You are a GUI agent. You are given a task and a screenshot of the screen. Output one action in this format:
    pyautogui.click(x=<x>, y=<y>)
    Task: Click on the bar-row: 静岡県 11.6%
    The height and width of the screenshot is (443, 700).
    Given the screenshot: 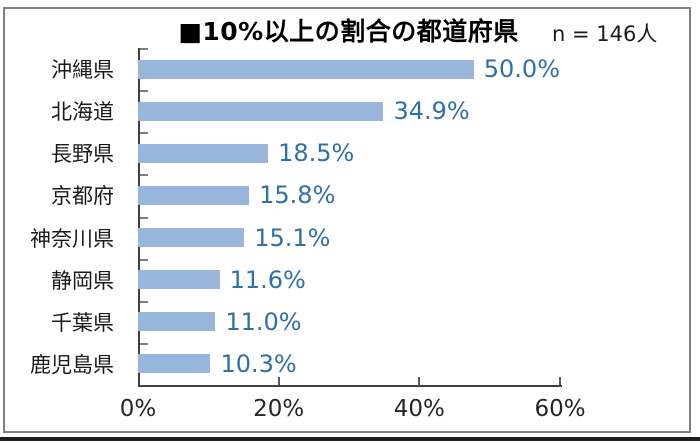 What is the action you would take?
    pyautogui.click(x=280, y=280)
    